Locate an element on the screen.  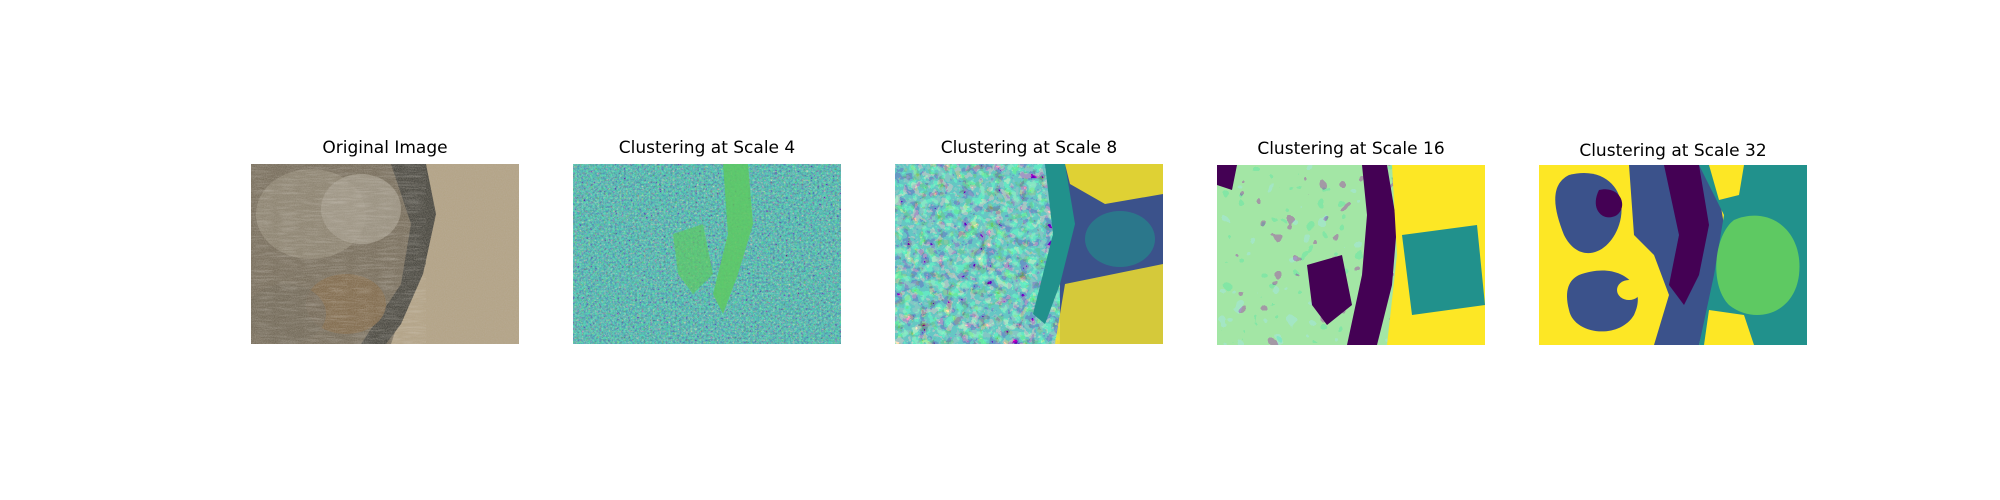
panel-title: Original Image is located at coordinates (385, 148).